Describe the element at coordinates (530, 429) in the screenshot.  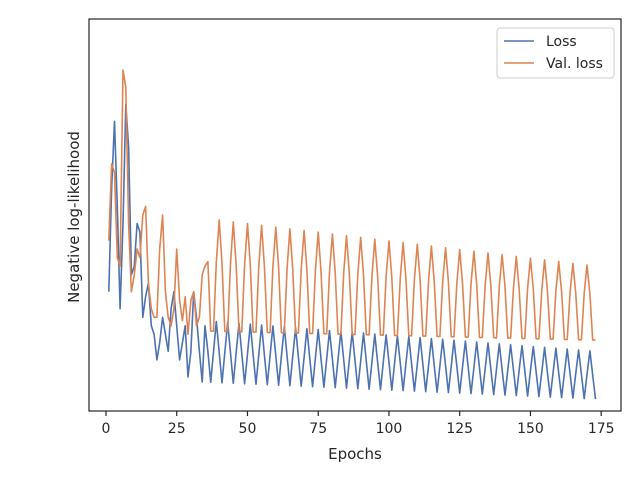
I see `x-tick-label: 150` at that location.